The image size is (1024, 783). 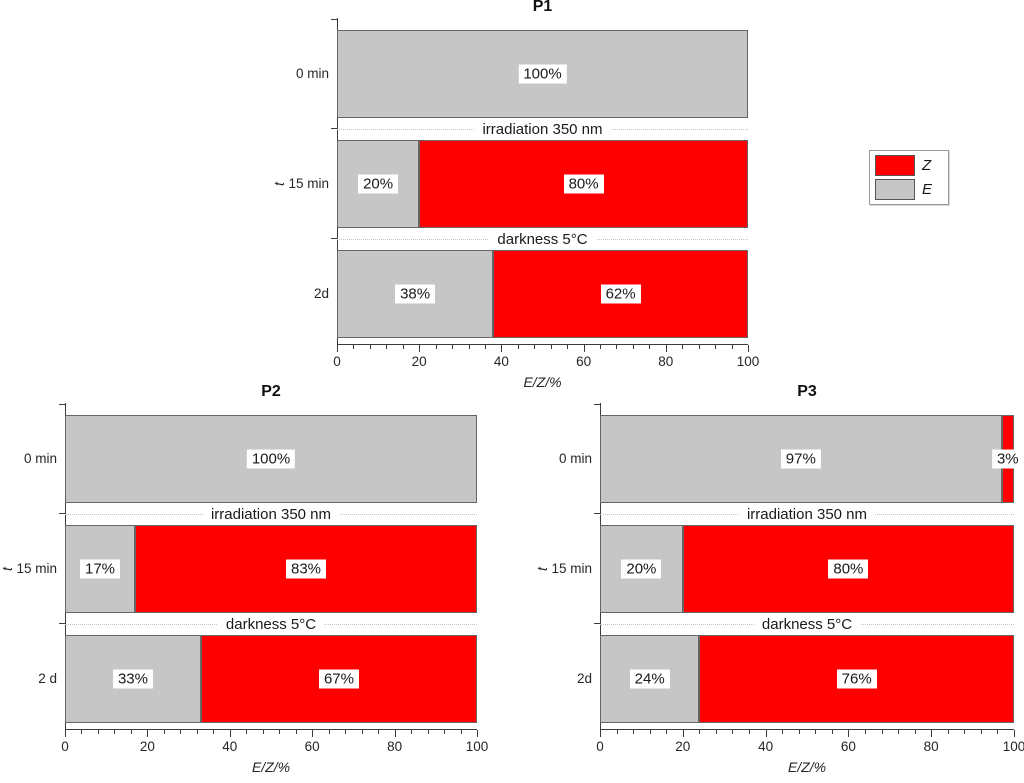 What do you see at coordinates (584, 678) in the screenshot?
I see `category-label: 2d` at bounding box center [584, 678].